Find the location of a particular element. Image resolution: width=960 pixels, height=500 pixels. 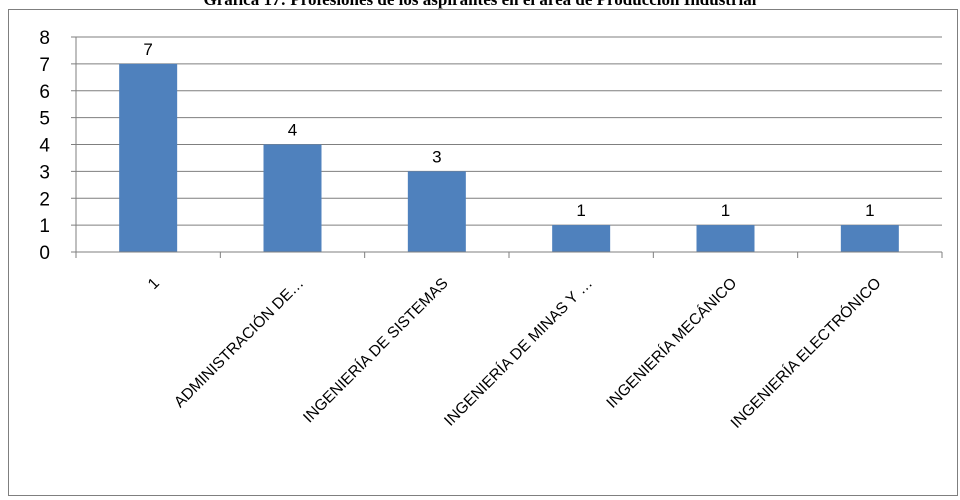

y-tick-label: 6 is located at coordinates (44, 92).